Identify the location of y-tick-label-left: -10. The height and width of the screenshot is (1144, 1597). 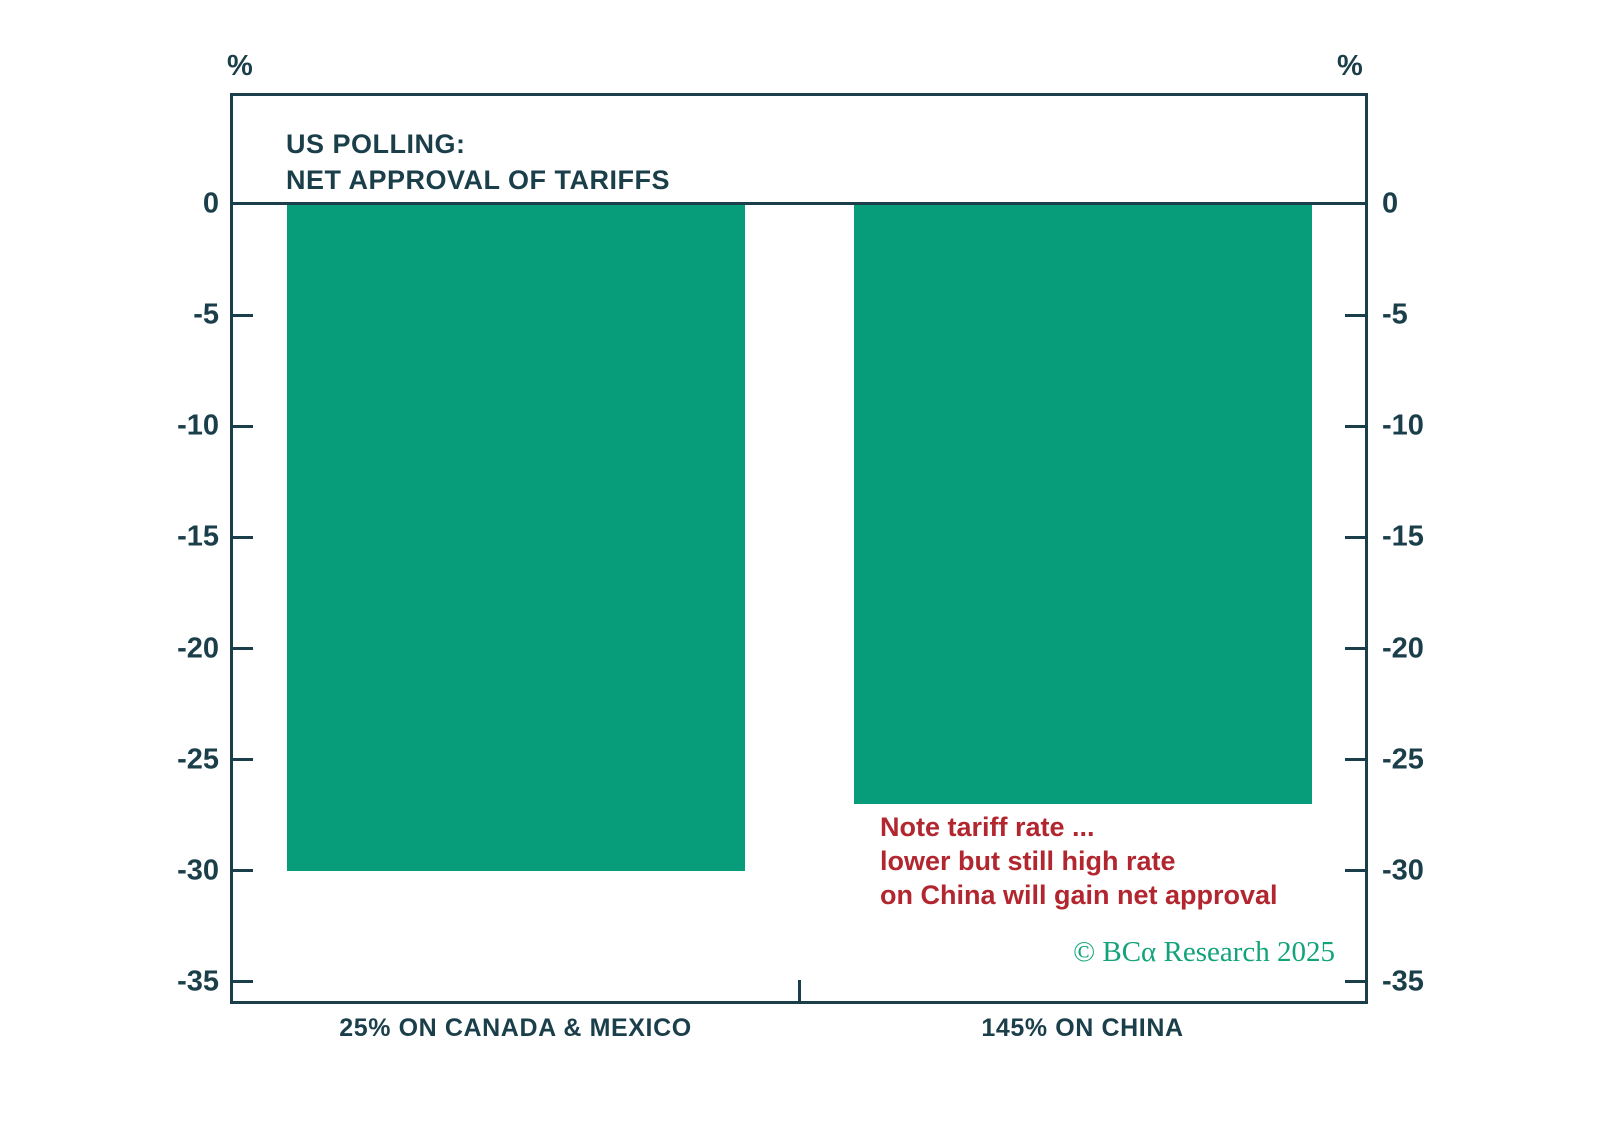
(198, 425).